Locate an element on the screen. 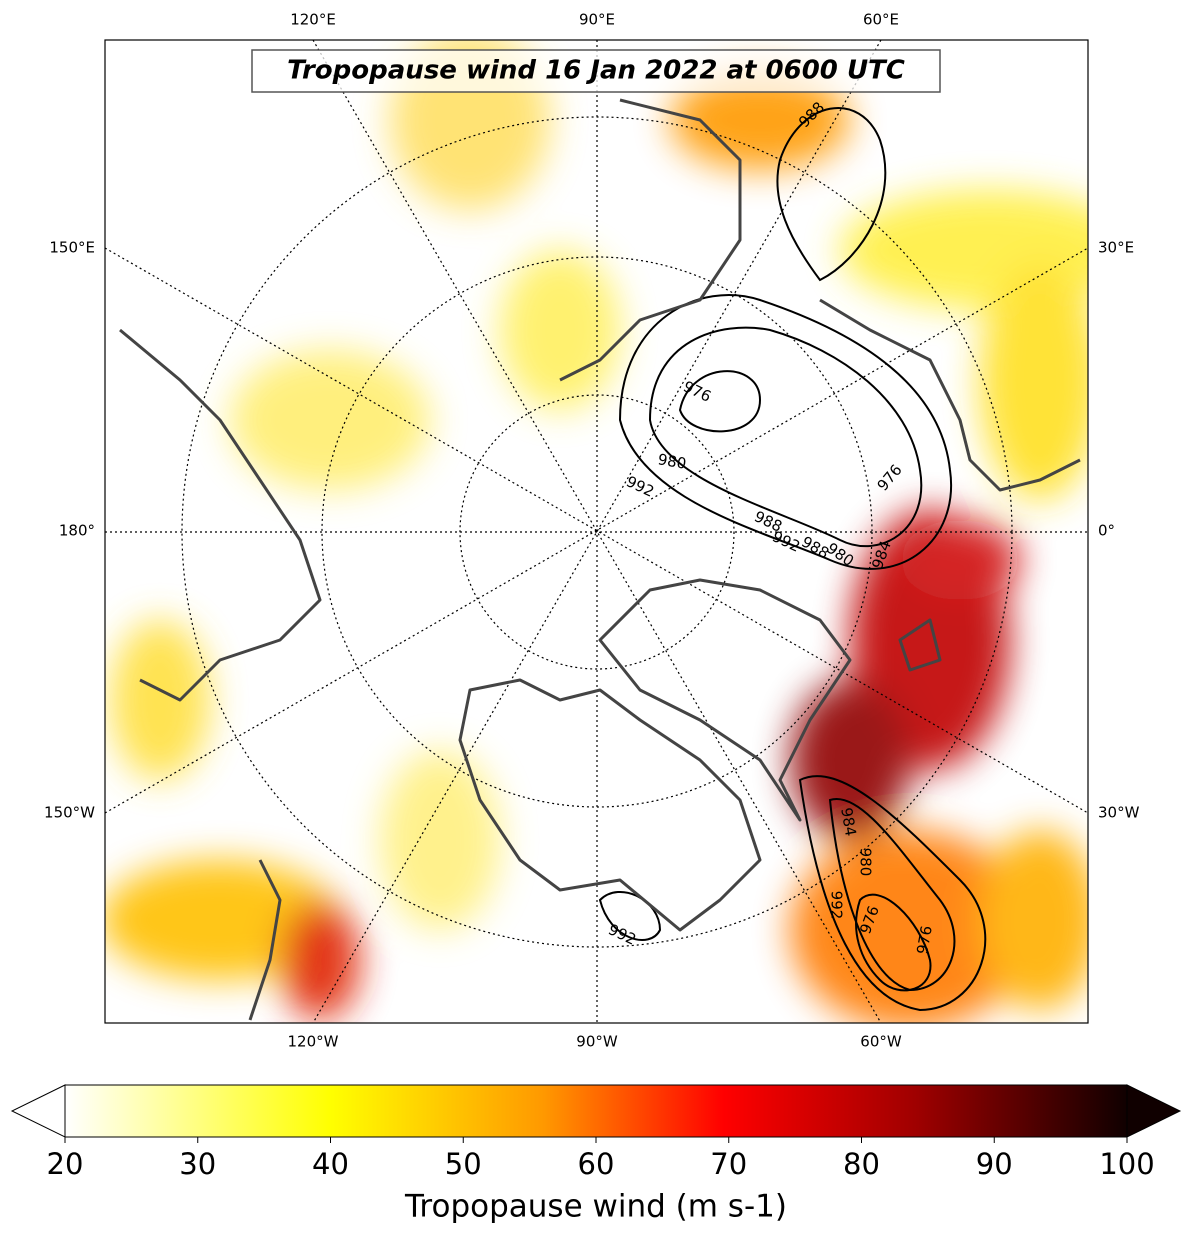 The image size is (1192, 1238). colorbar-tick-label: 80 is located at coordinates (861, 1164).